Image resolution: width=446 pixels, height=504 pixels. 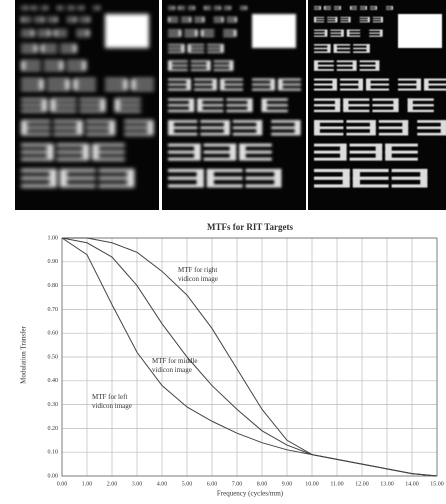 What do you see at coordinates (53, 262) in the screenshot?
I see `y-tick-label: 0.90` at bounding box center [53, 262].